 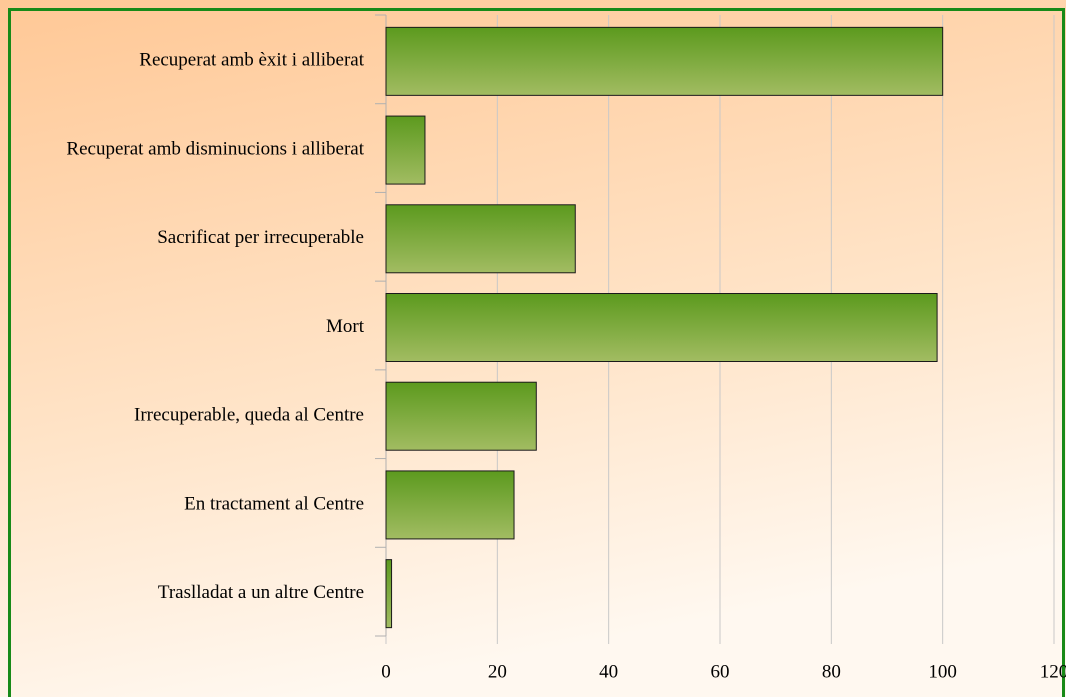 I want to click on y-tick-label: En tractament al Centre, so click(x=274, y=503).